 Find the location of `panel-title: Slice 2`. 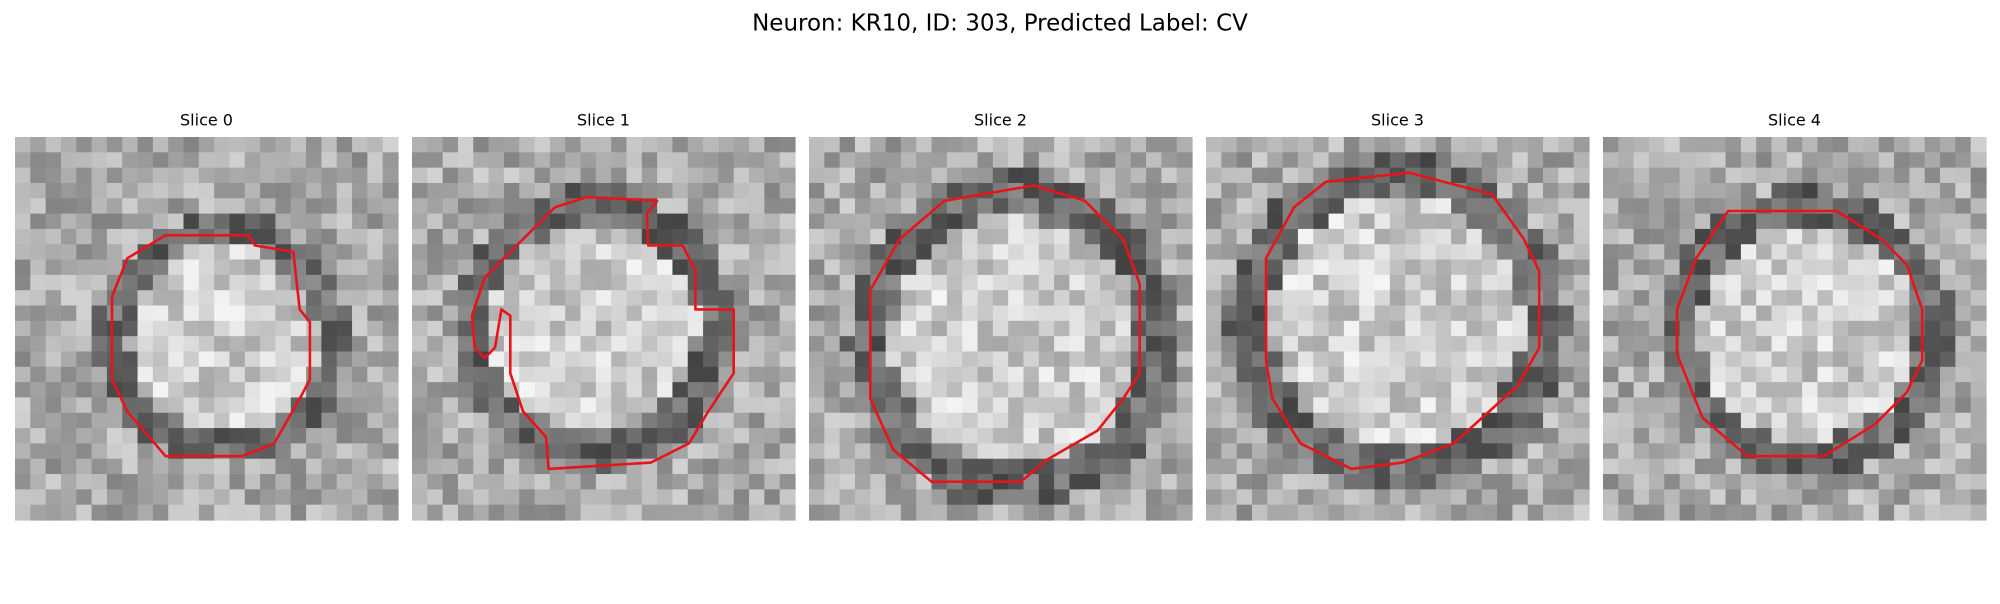

panel-title: Slice 2 is located at coordinates (1000, 120).